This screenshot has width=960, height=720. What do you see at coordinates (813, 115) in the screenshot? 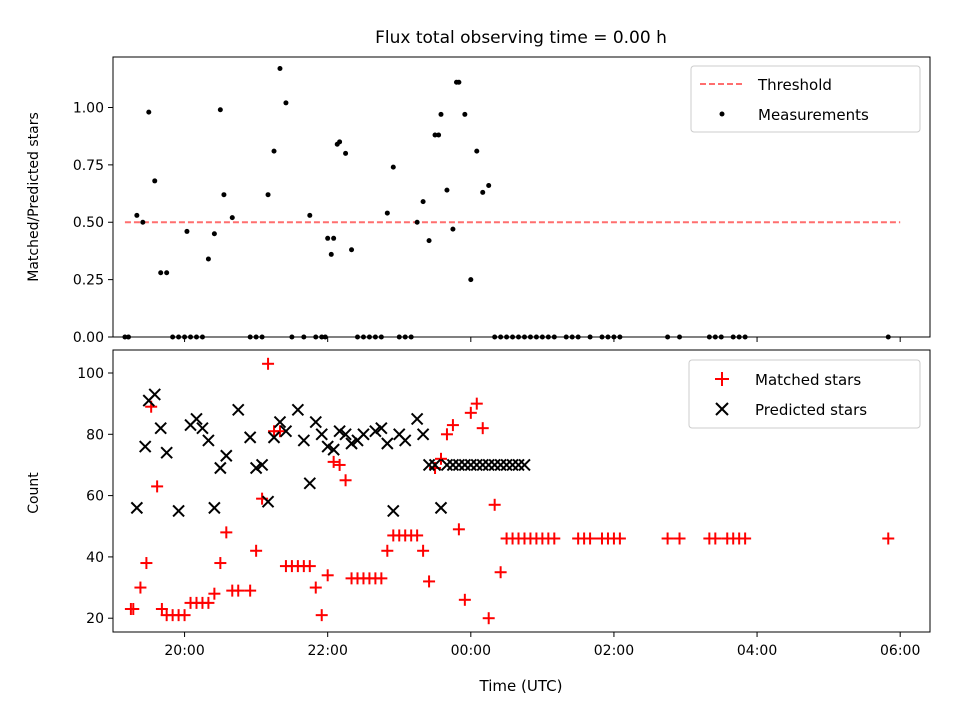
I see `measurements-legend-label: Measurements` at bounding box center [813, 115].